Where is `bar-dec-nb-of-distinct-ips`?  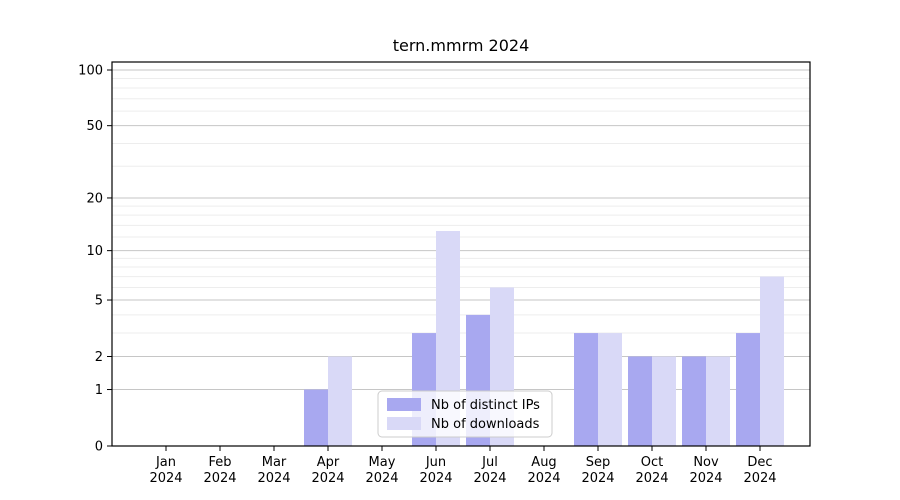 bar-dec-nb-of-distinct-ips is located at coordinates (748, 389).